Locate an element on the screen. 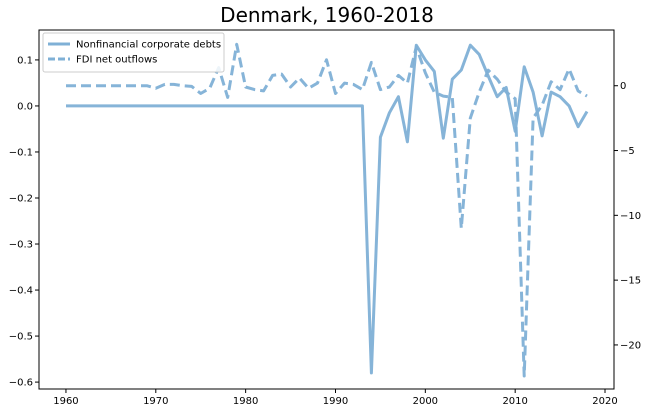 The width and height of the screenshot is (649, 412). legend-box is located at coordinates (133, 52).